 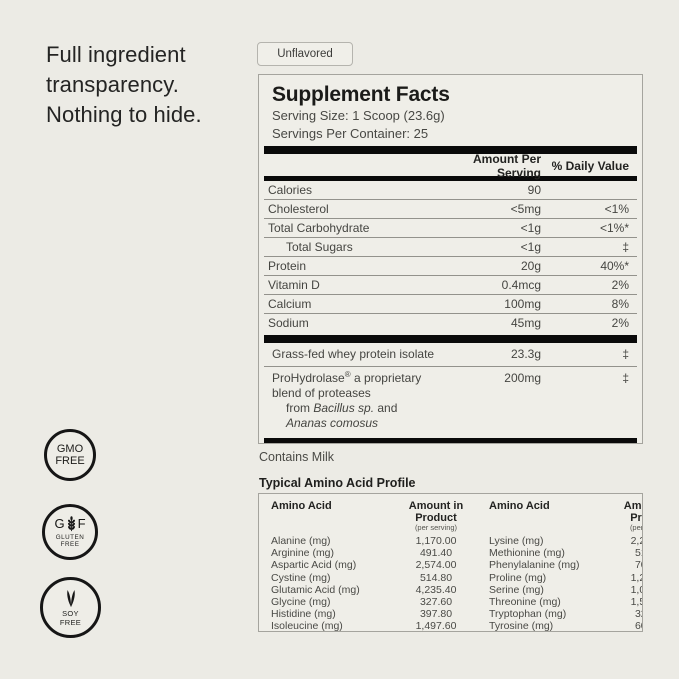 What do you see at coordinates (70, 537) in the screenshot?
I see `gluten-free-label-1: GLUTEN` at bounding box center [70, 537].